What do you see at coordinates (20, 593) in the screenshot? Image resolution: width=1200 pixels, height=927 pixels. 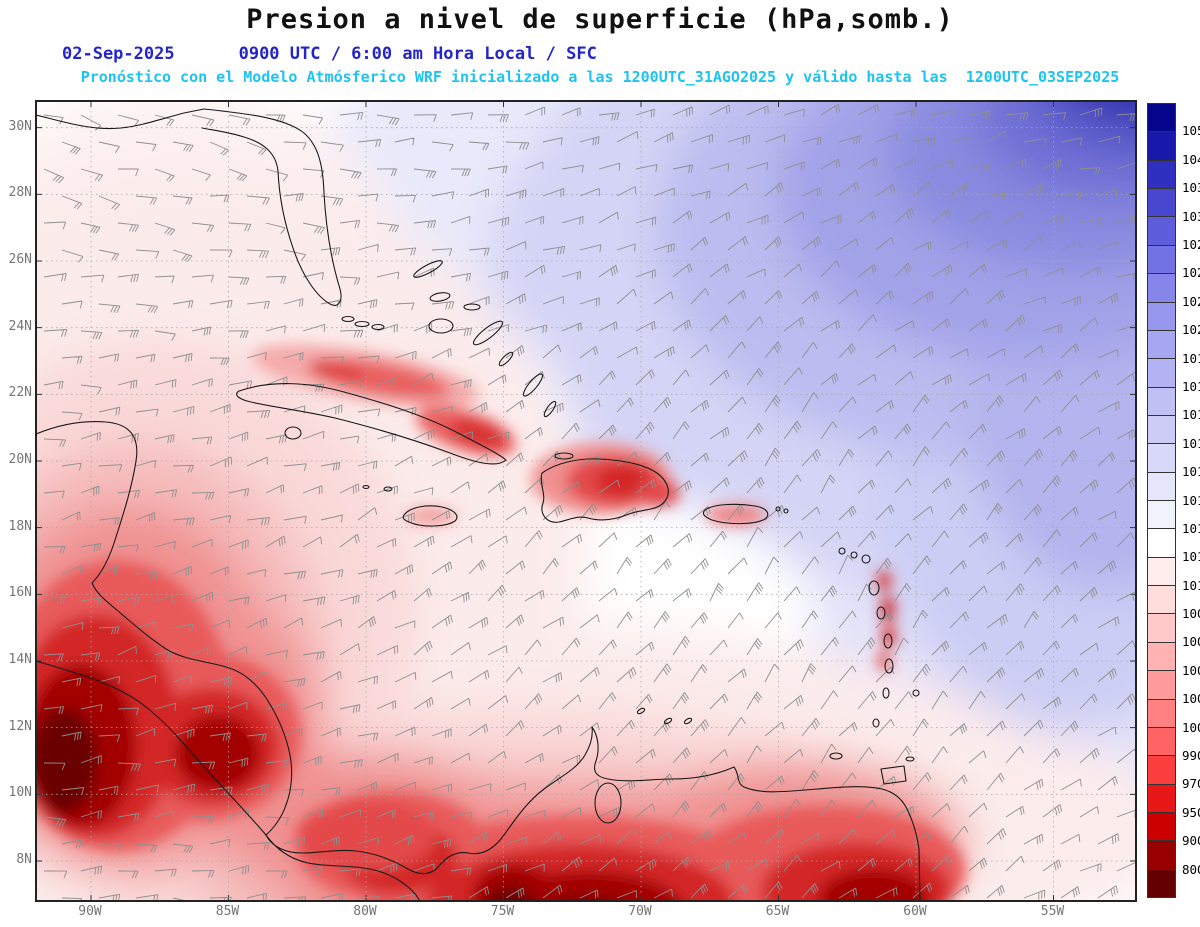 I see `lat-label: 16N` at bounding box center [20, 593].